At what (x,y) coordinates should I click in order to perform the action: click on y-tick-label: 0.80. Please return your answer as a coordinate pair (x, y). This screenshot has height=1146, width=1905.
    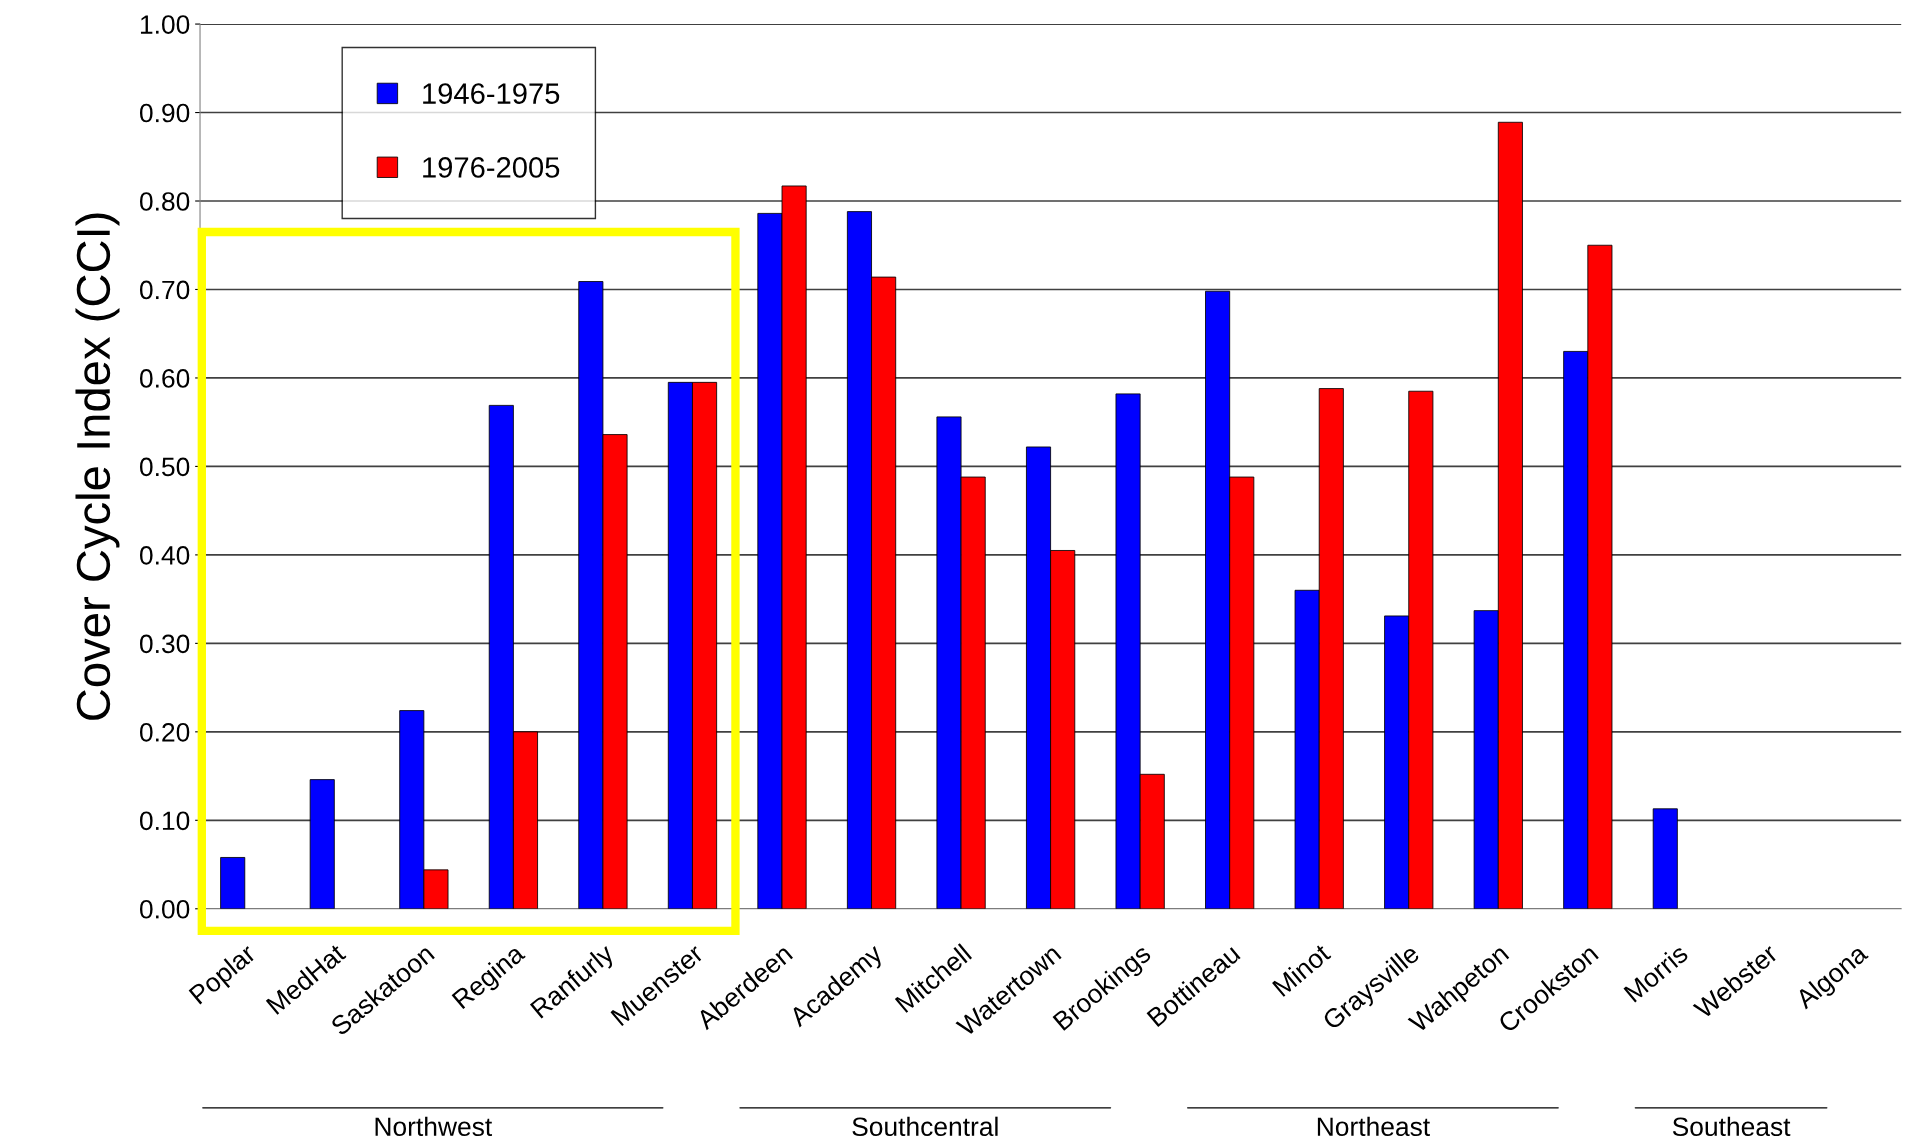
    Looking at the image, I should click on (164, 201).